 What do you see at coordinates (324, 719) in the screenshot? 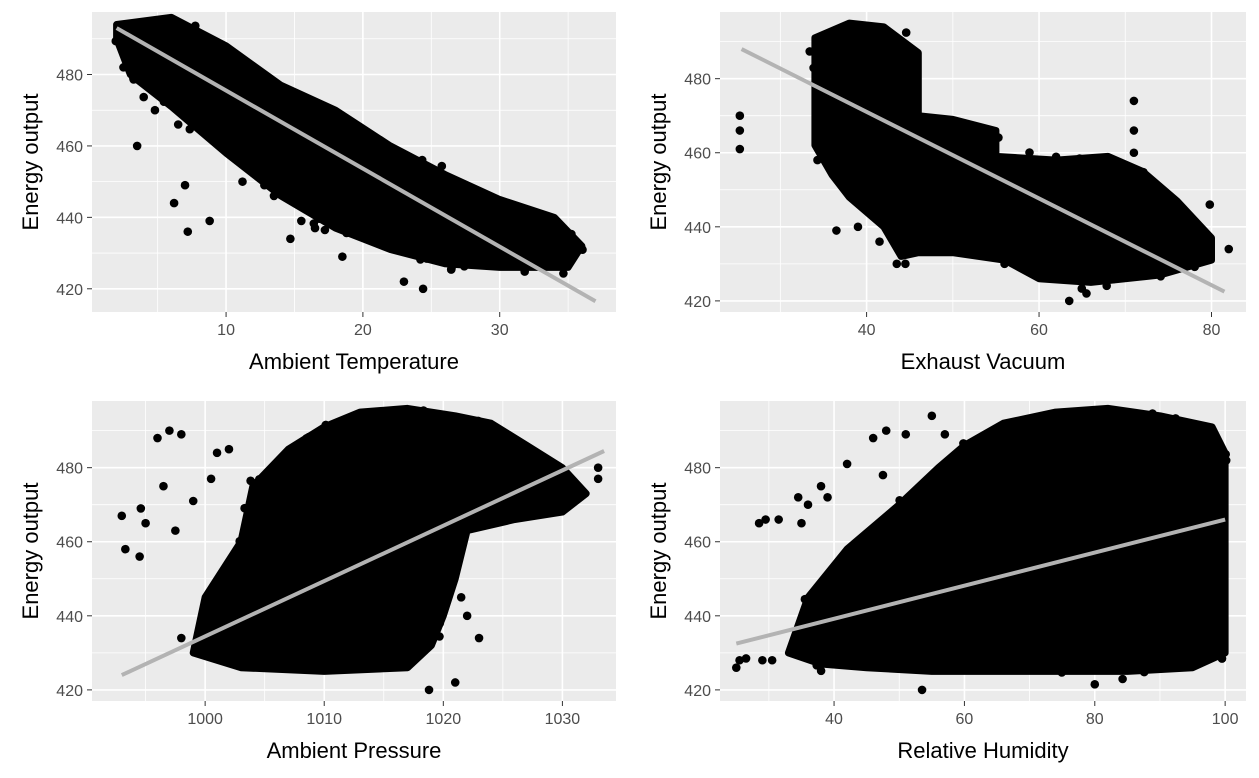
I see `x-tick-label: 1010` at bounding box center [324, 719].